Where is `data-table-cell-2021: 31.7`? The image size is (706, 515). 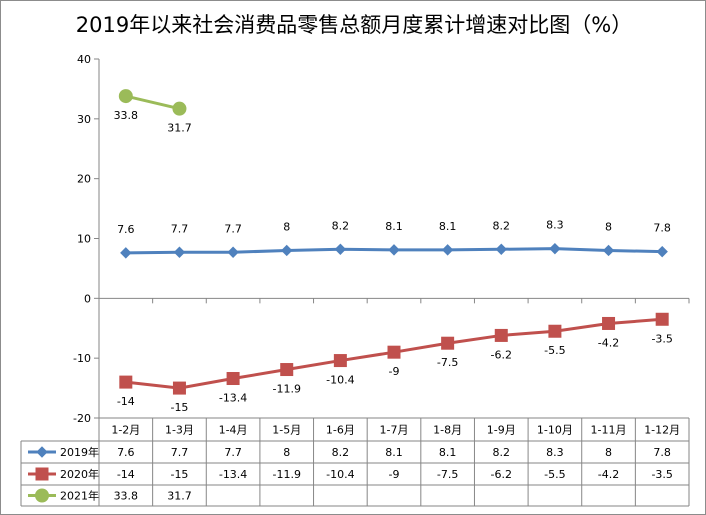
data-table-cell-2021: 31.7 is located at coordinates (179, 496).